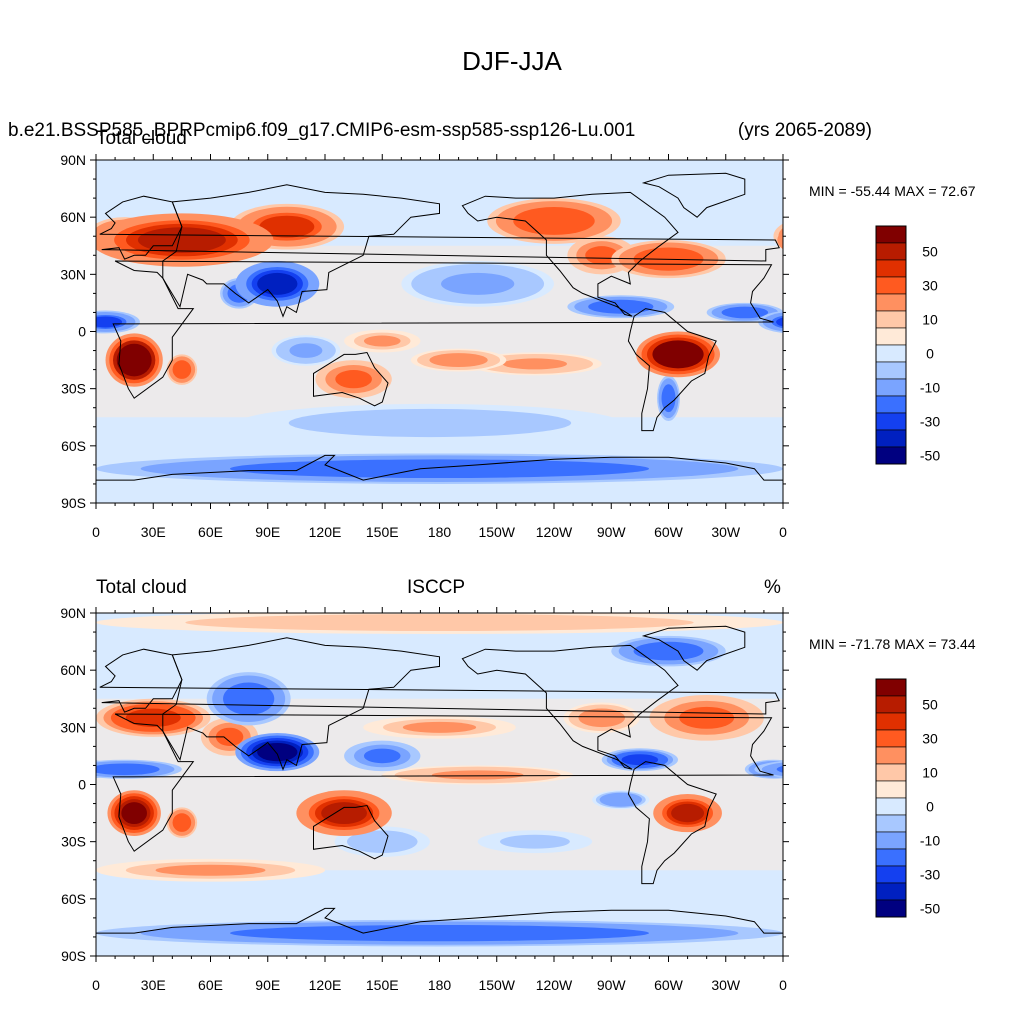  What do you see at coordinates (267, 532) in the screenshot?
I see `lon-tick-label: 90E` at bounding box center [267, 532].